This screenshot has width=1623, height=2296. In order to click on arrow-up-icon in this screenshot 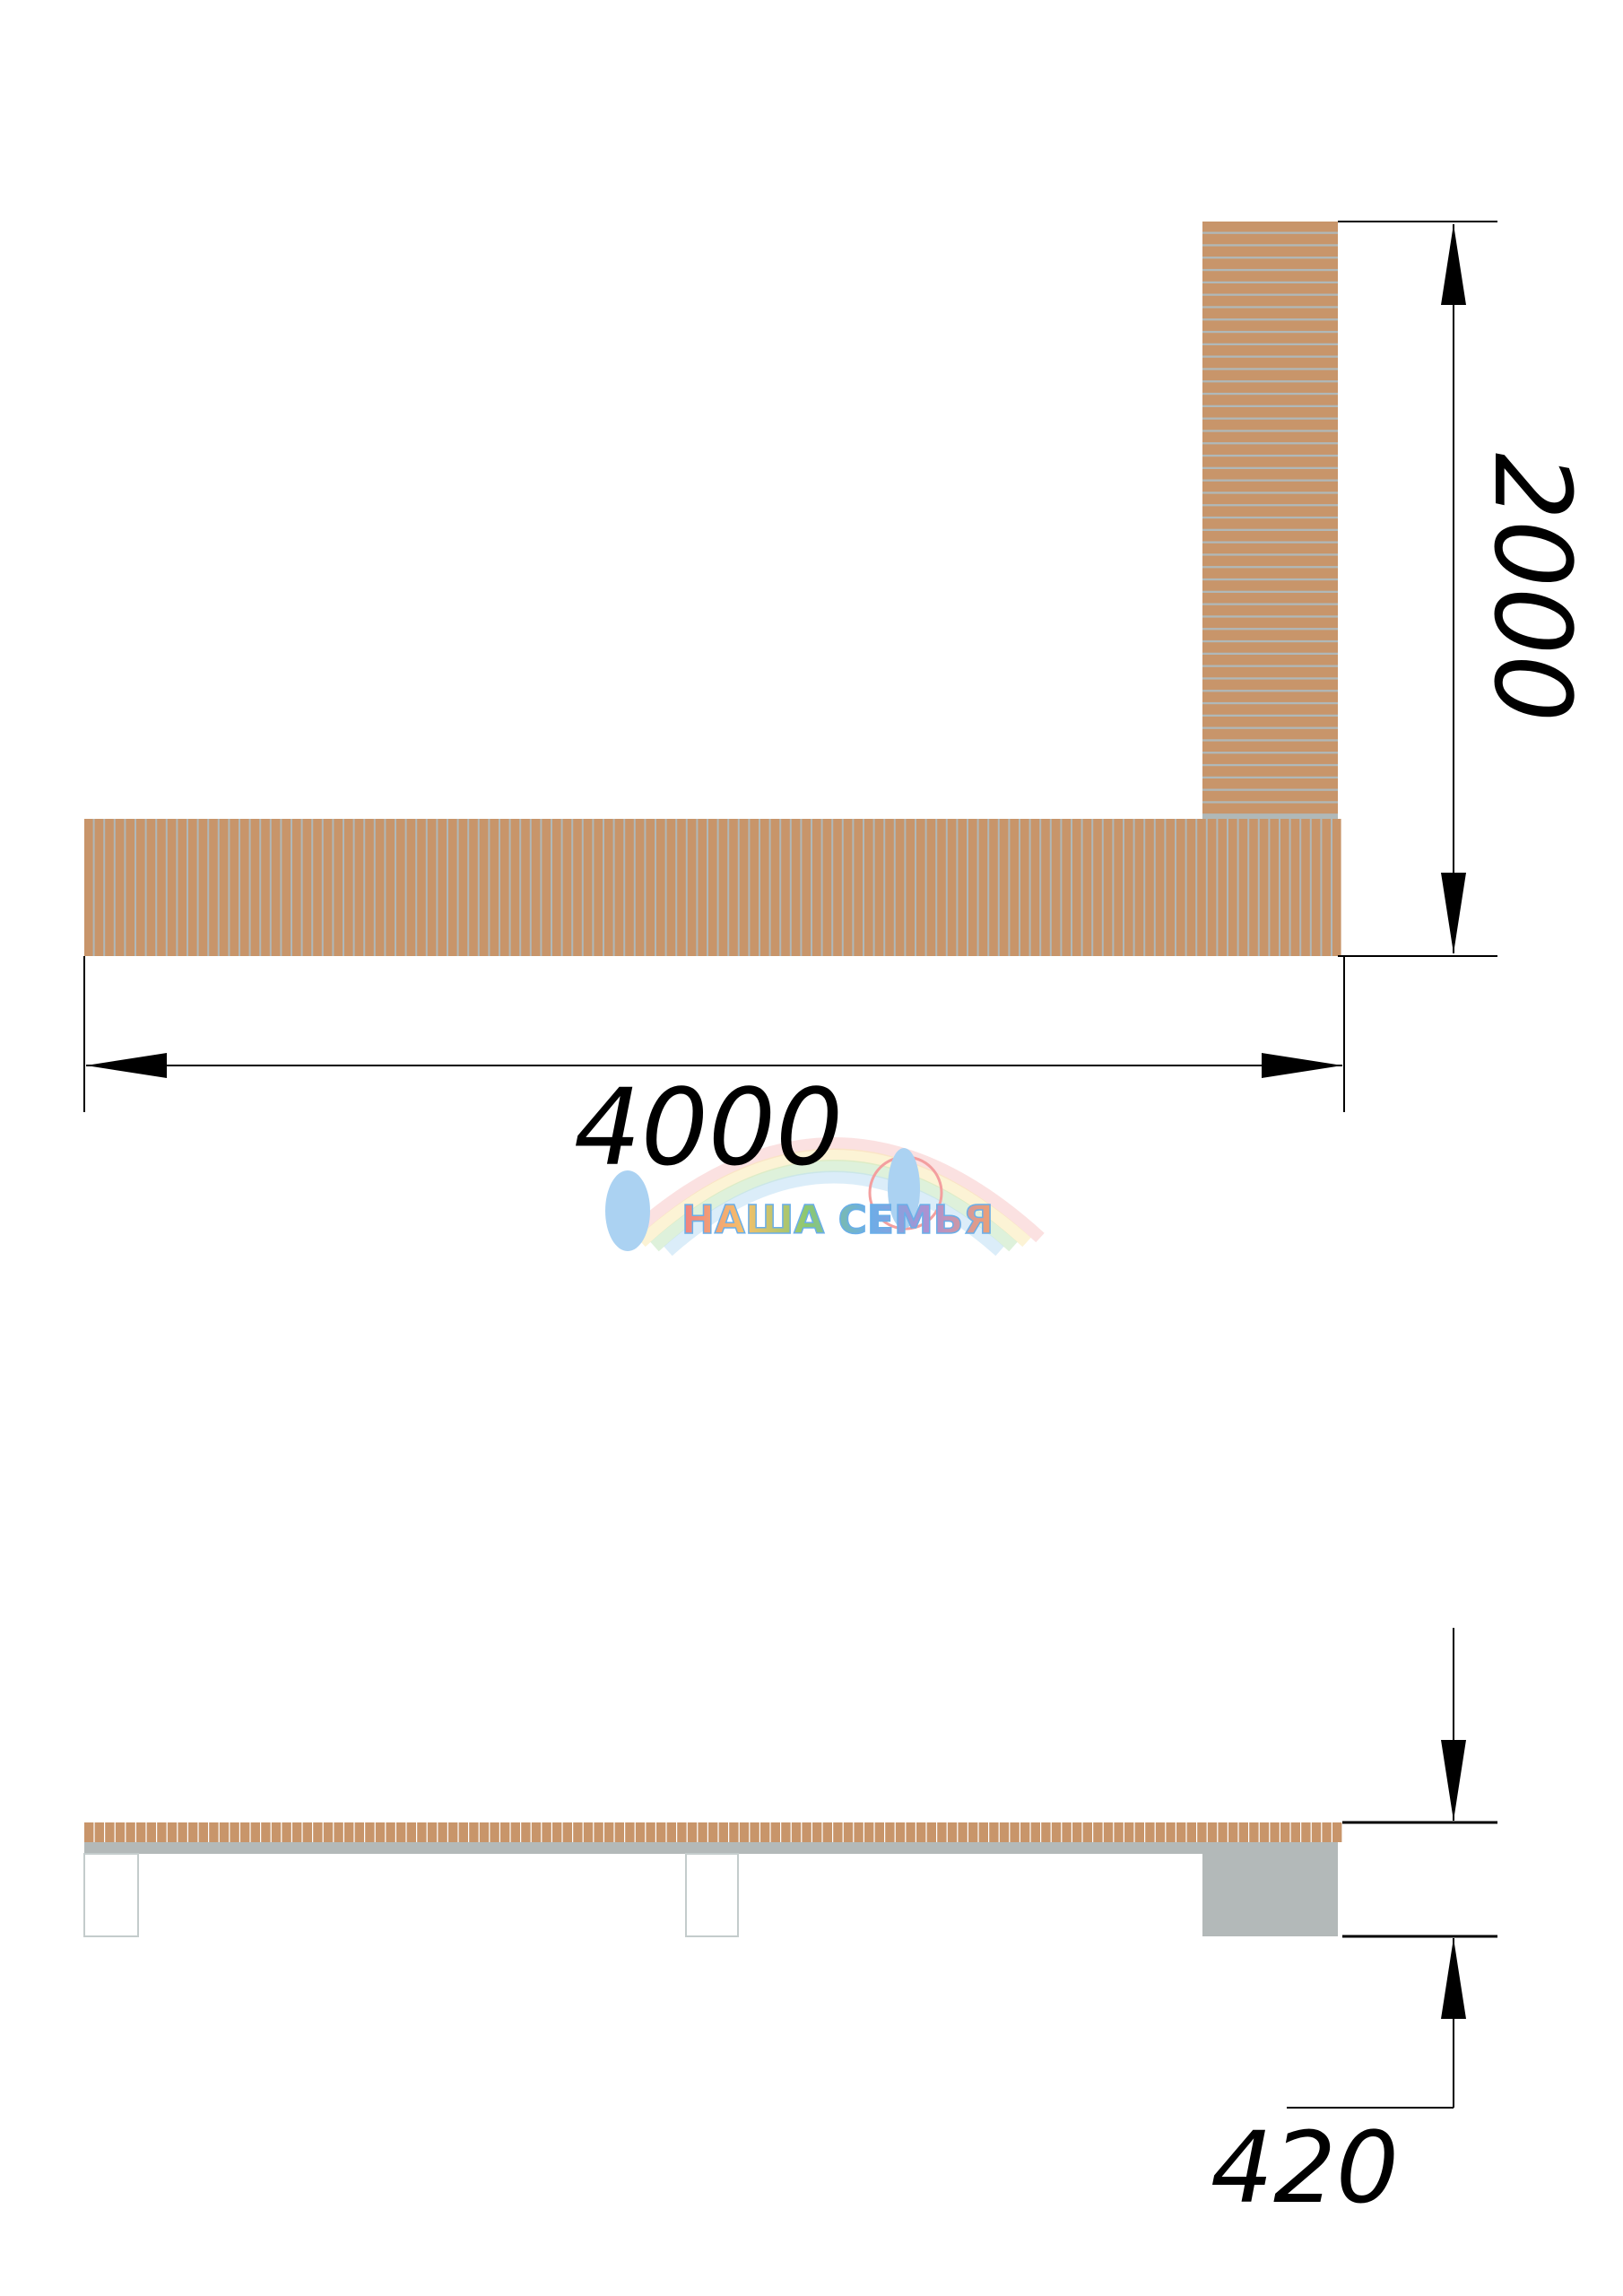, I will do `click(1453, 264)`.